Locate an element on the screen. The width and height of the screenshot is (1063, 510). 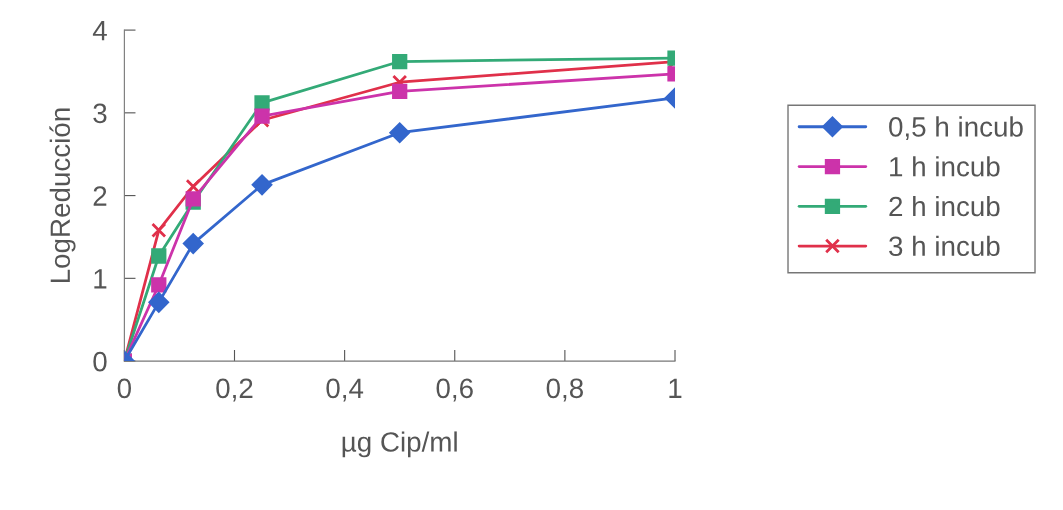
legend-label: 3 h incub is located at coordinates (944, 246).